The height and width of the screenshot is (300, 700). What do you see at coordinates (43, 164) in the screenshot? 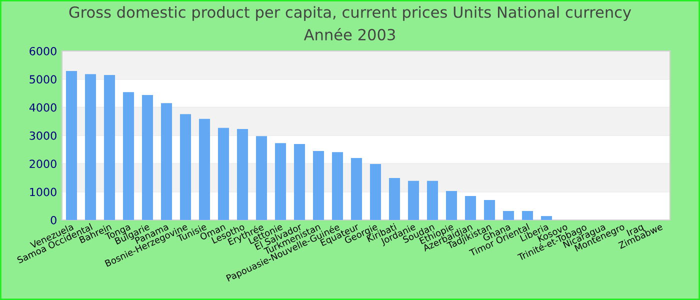
I see `y-tick-label: 2000` at bounding box center [43, 164].